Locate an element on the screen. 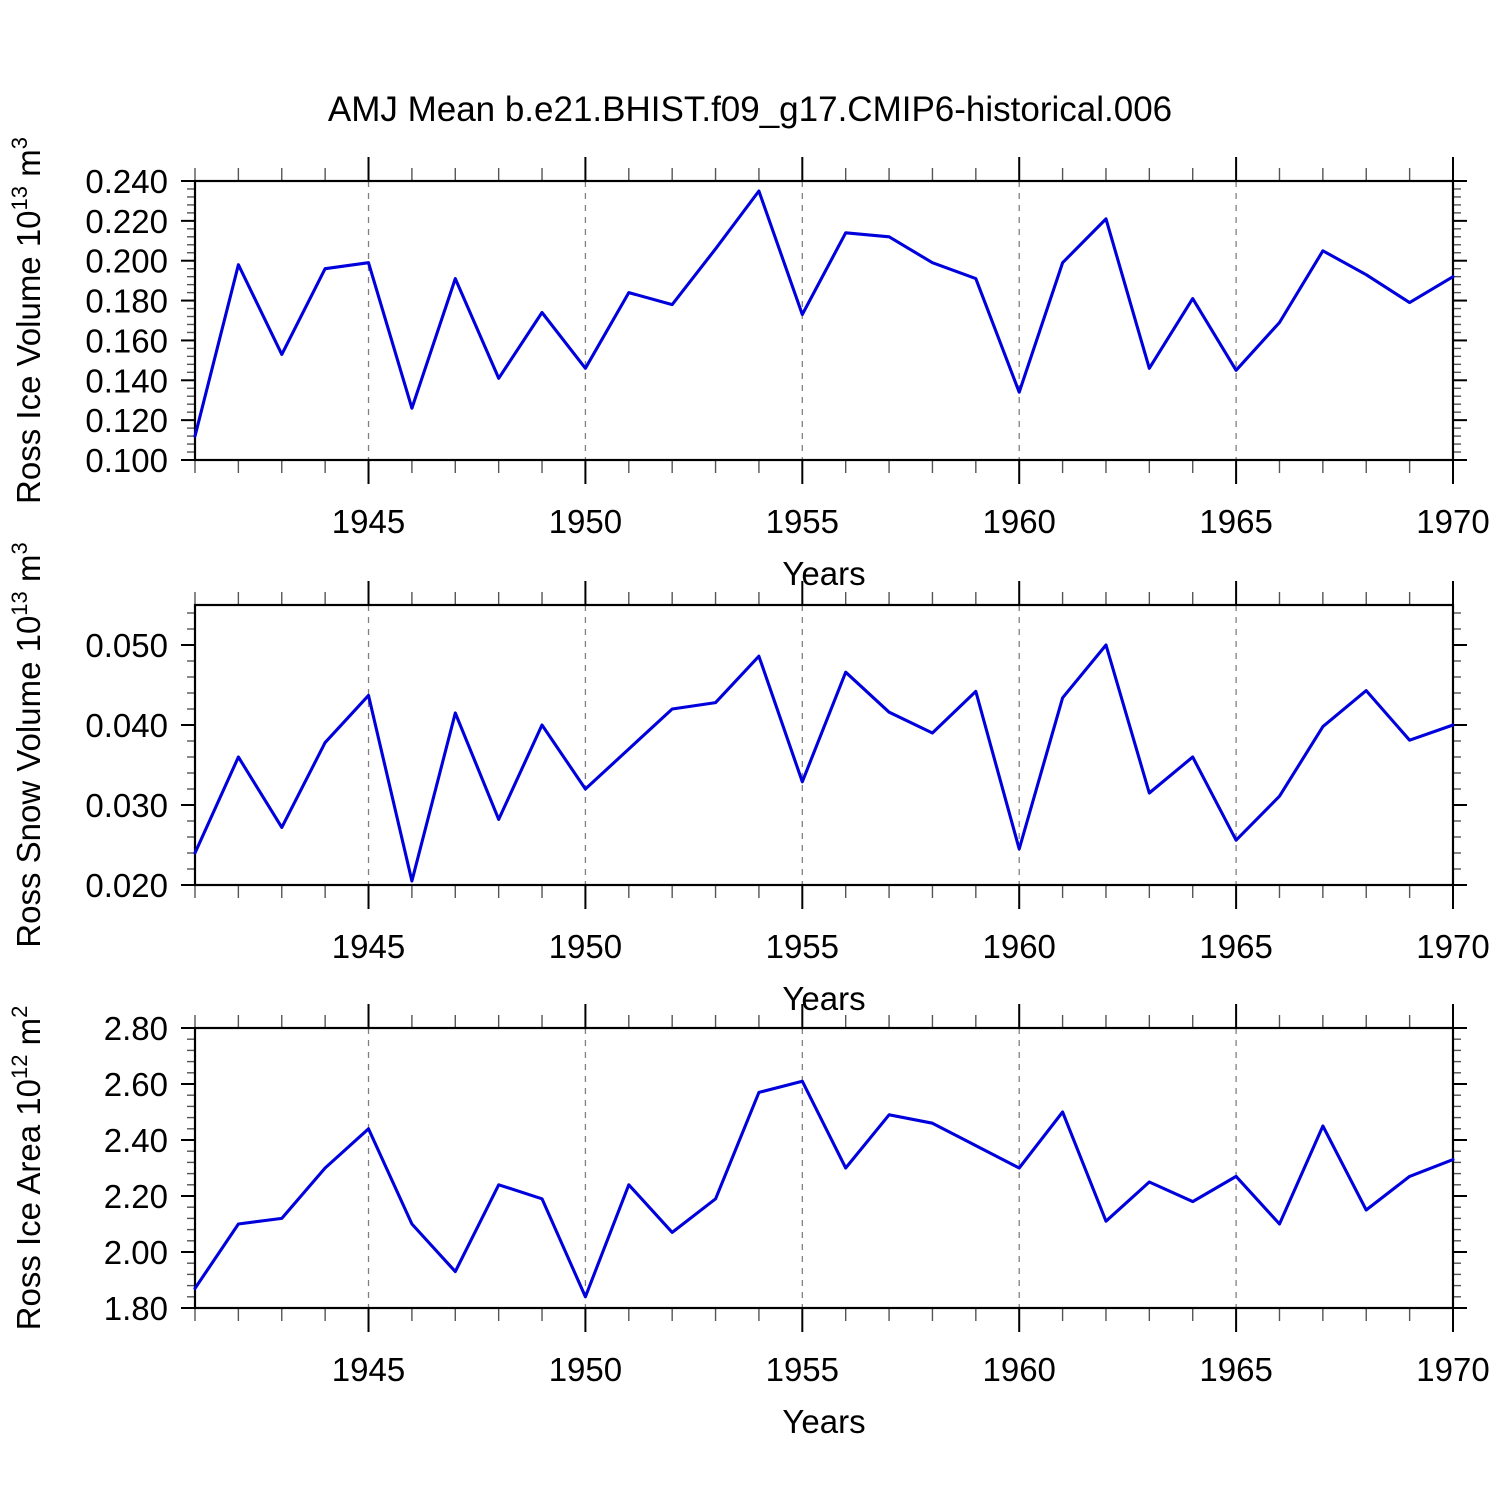 This screenshot has height=1500, width=1500. y-tick-label: 0.100 is located at coordinates (126, 460).